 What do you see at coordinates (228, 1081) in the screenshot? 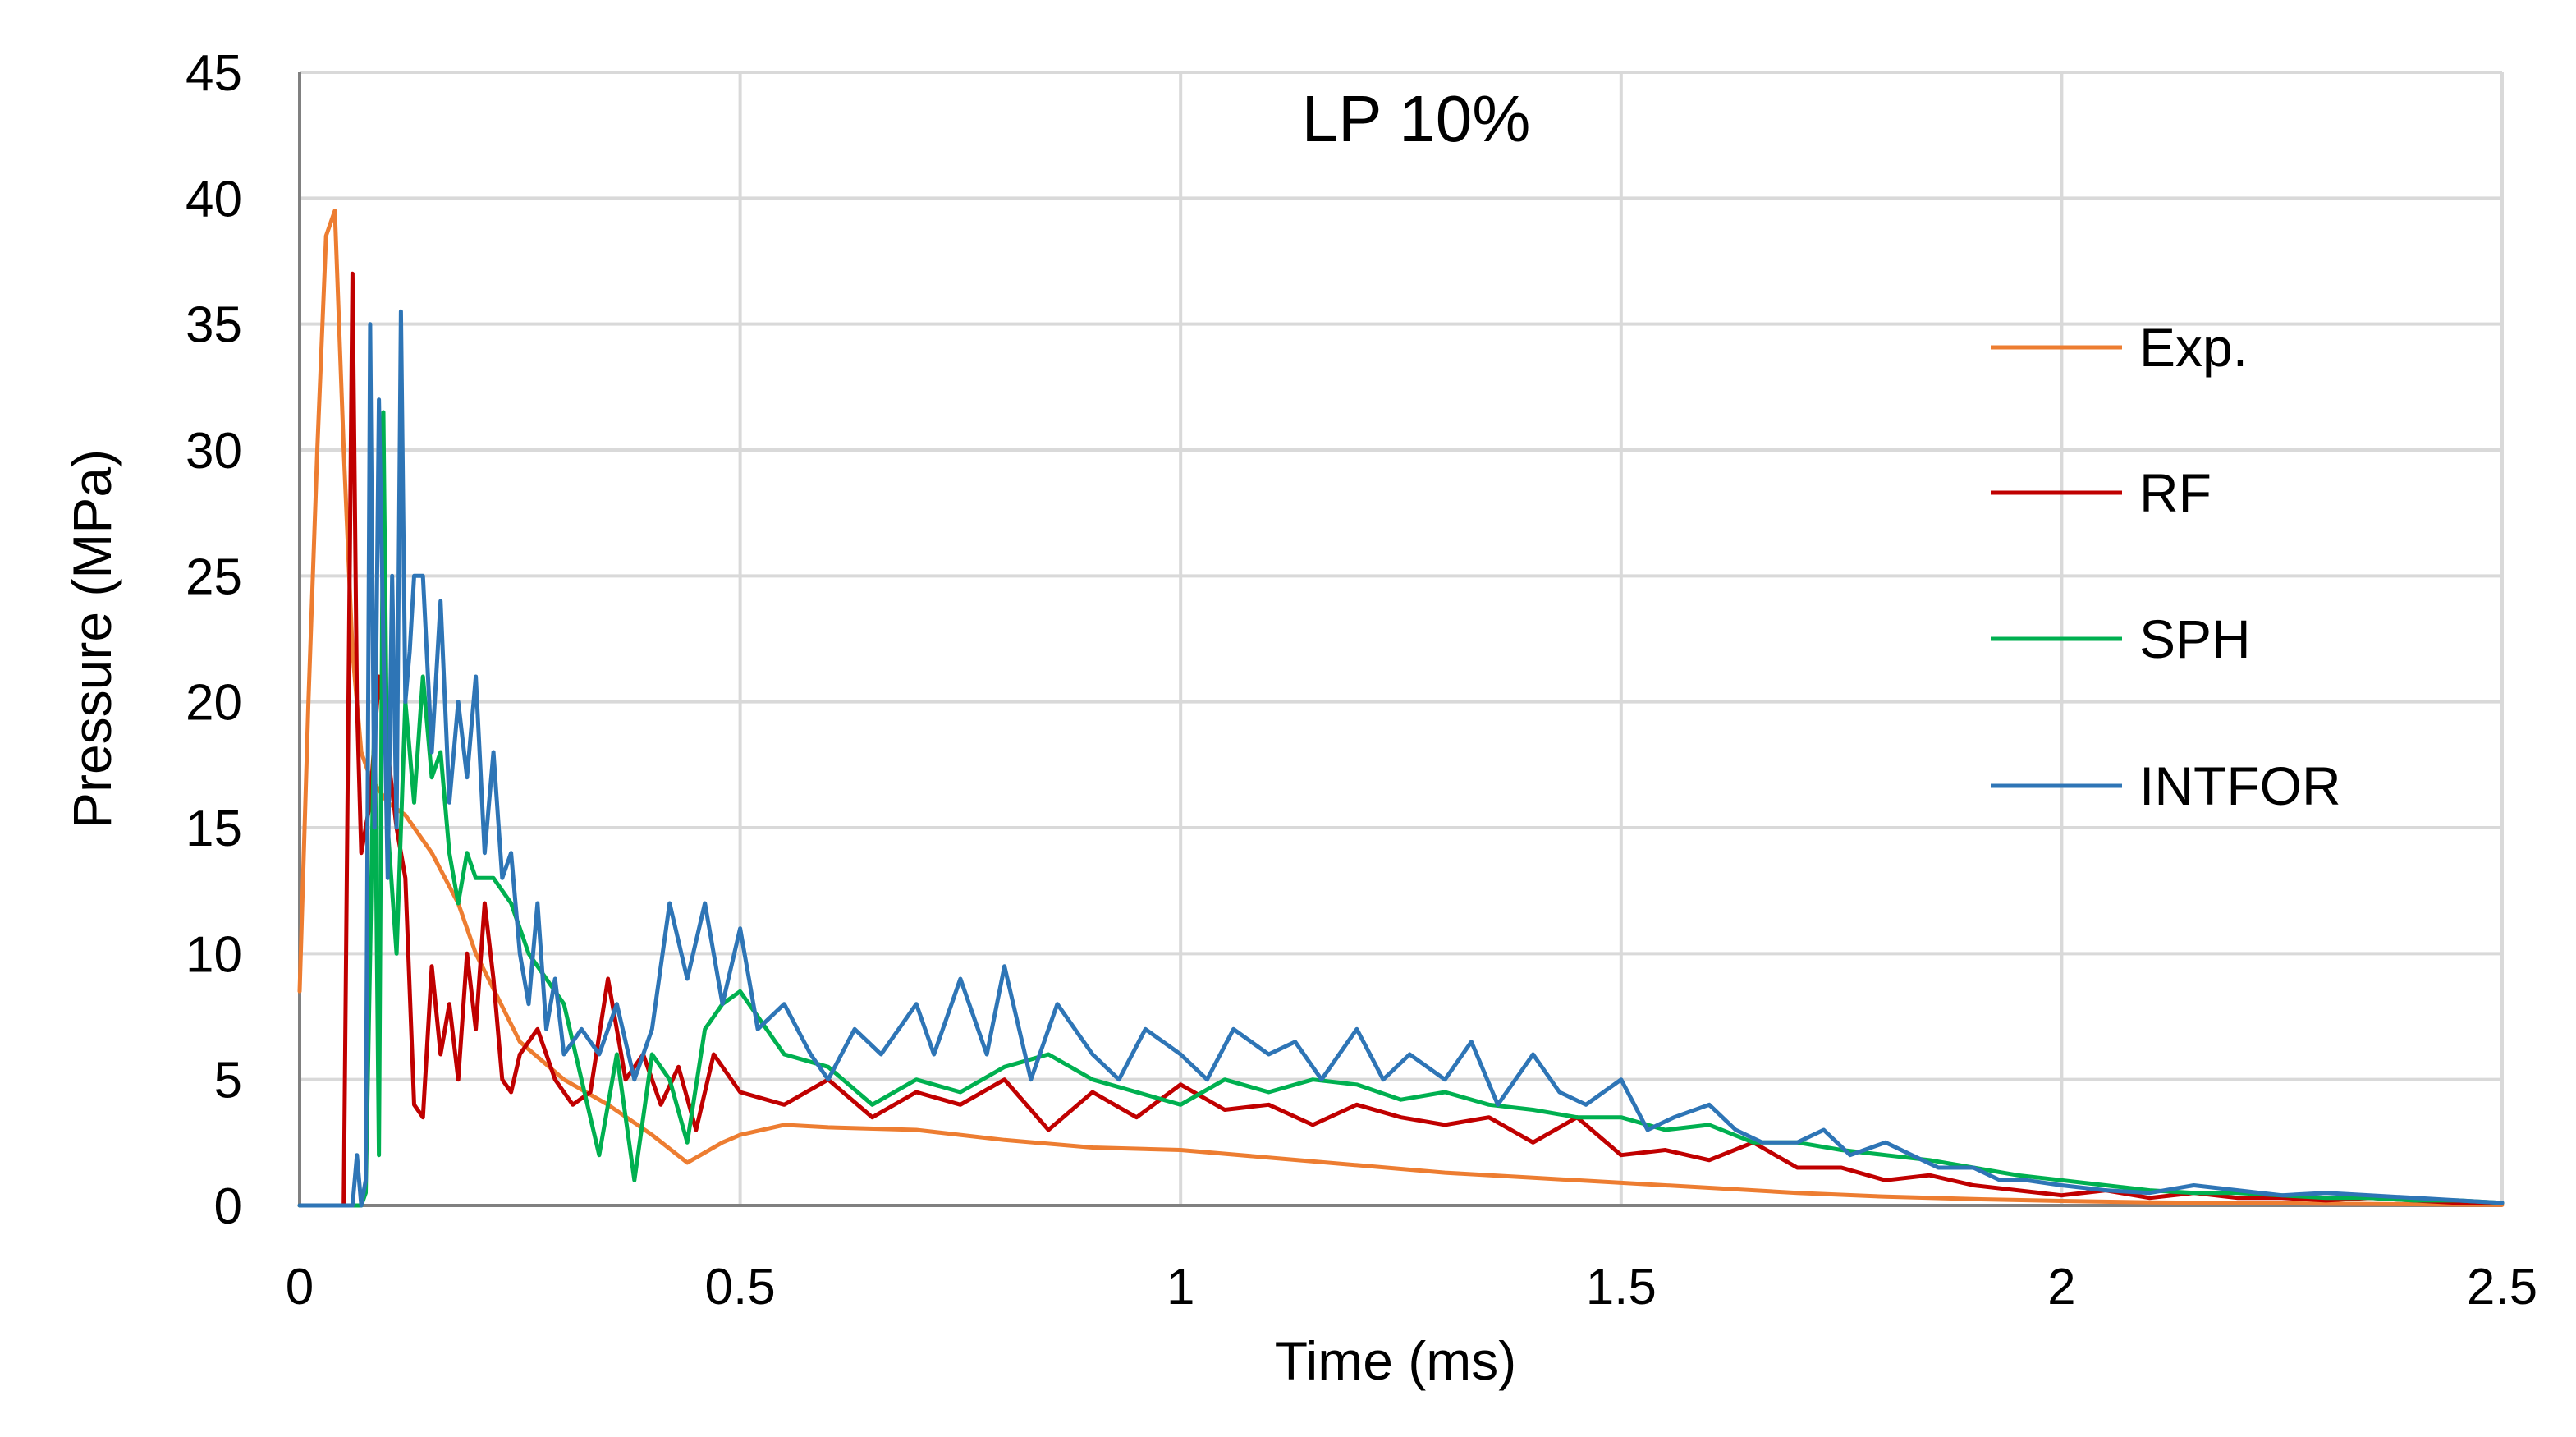
I see `y-tick-label: 5` at bounding box center [228, 1081].